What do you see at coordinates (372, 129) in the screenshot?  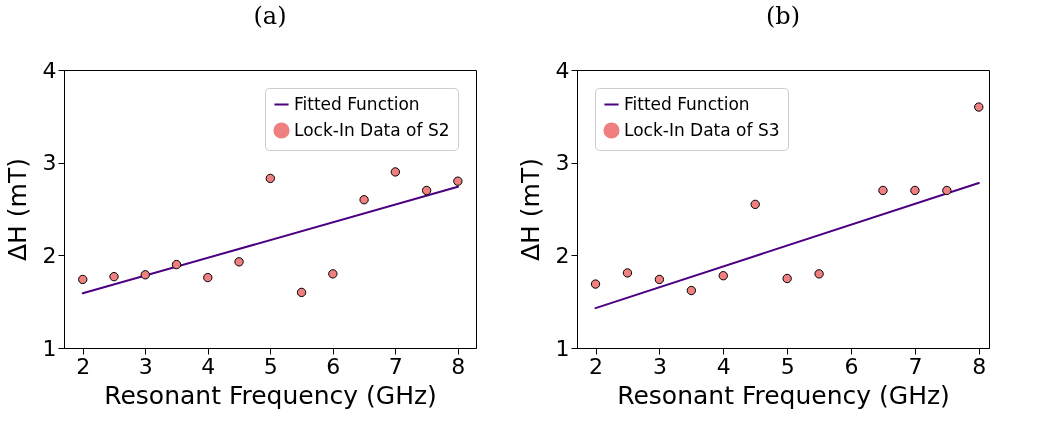 I see `legend-label: Lock-In Data of S2` at bounding box center [372, 129].